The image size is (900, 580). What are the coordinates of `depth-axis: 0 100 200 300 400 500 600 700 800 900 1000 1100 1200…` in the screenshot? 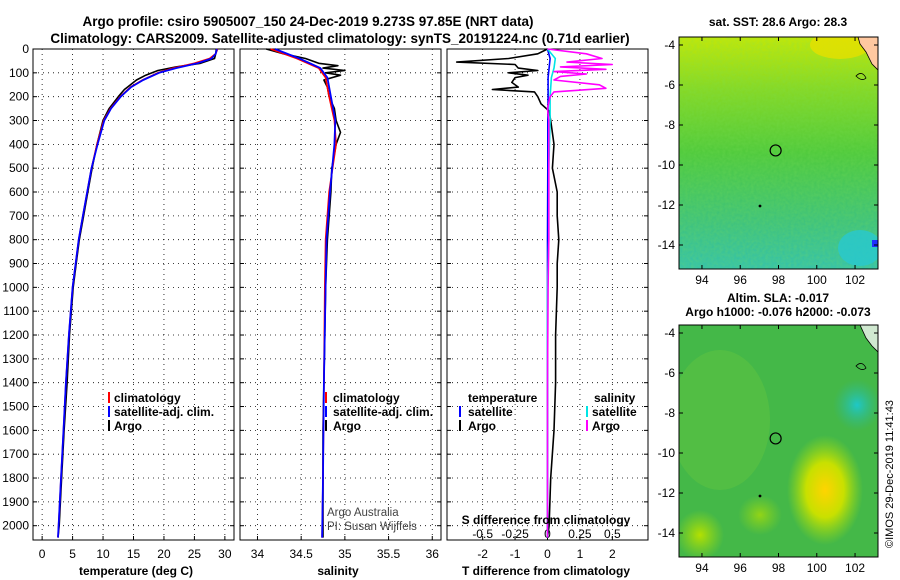 It's located at (15, 287).